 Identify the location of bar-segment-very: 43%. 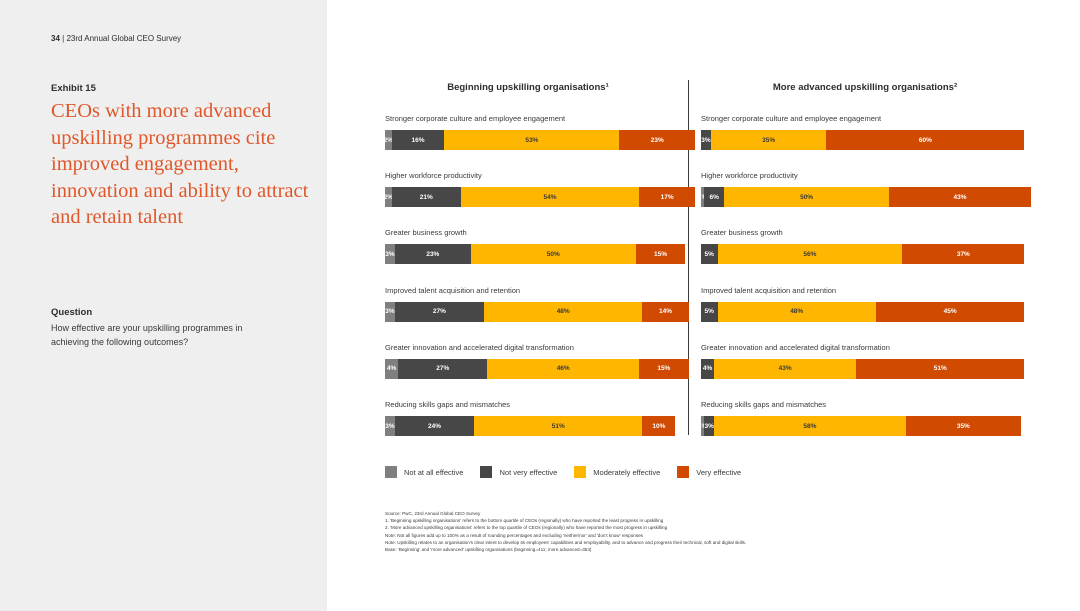
(960, 197).